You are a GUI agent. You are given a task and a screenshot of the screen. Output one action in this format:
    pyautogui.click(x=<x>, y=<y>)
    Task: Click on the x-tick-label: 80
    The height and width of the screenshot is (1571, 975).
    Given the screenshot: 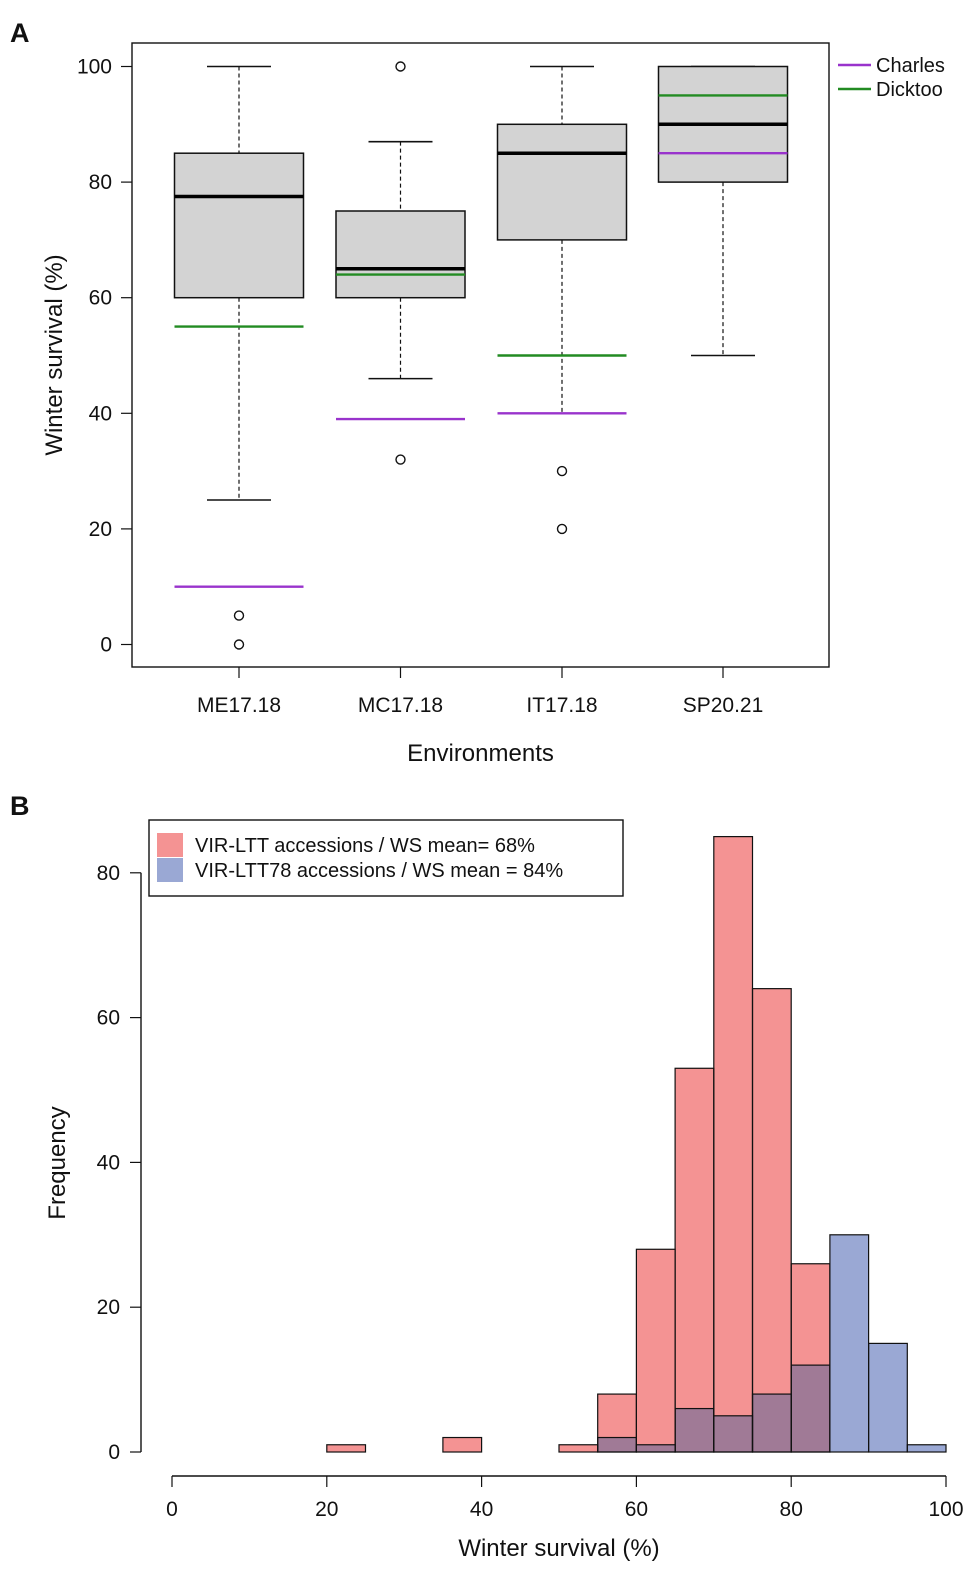 What is the action you would take?
    pyautogui.click(x=791, y=1509)
    